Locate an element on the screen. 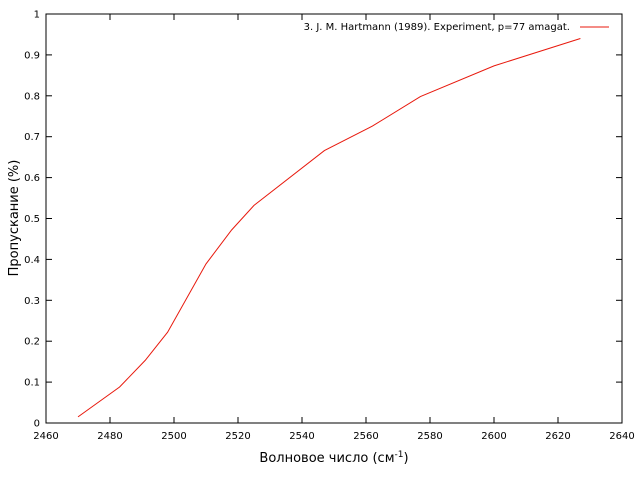  x-tick-label: 2500 is located at coordinates (173, 436).